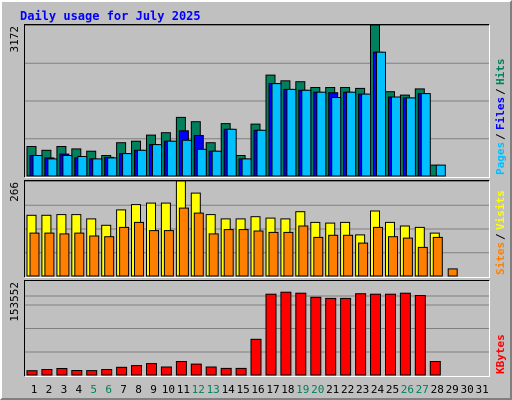  What do you see at coordinates (67, 166) in the screenshot?
I see `bar-pages-day-3: Pages 3: 430` at bounding box center [67, 166].